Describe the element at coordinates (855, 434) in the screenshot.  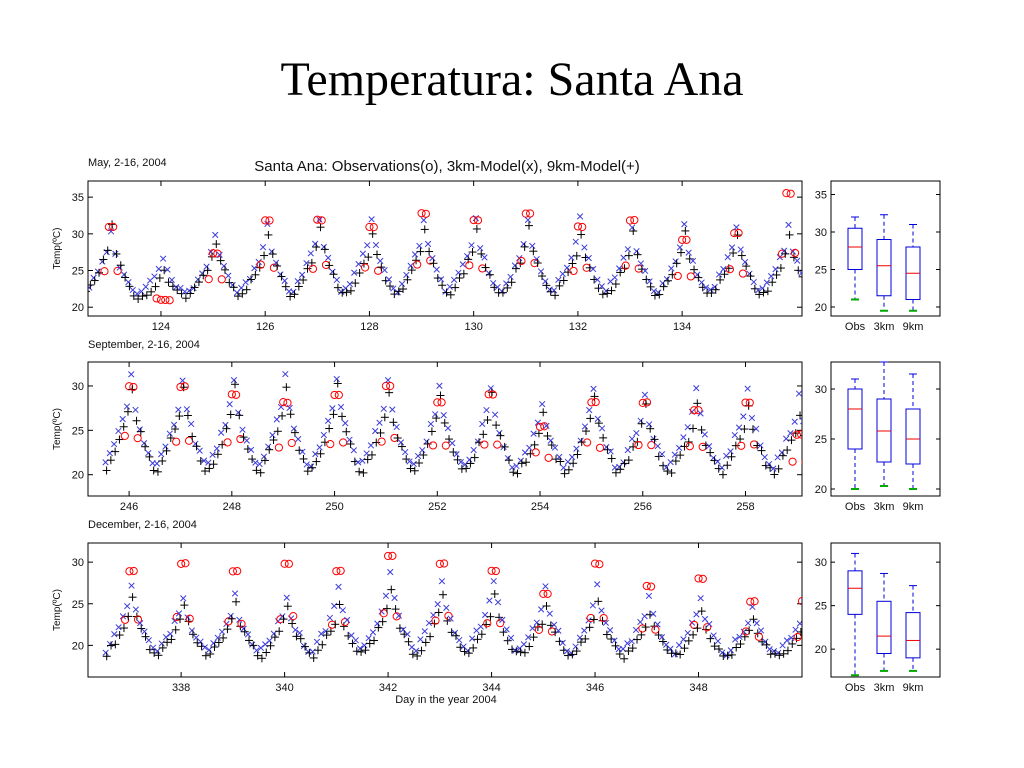
I see `boxplot-obs` at that location.